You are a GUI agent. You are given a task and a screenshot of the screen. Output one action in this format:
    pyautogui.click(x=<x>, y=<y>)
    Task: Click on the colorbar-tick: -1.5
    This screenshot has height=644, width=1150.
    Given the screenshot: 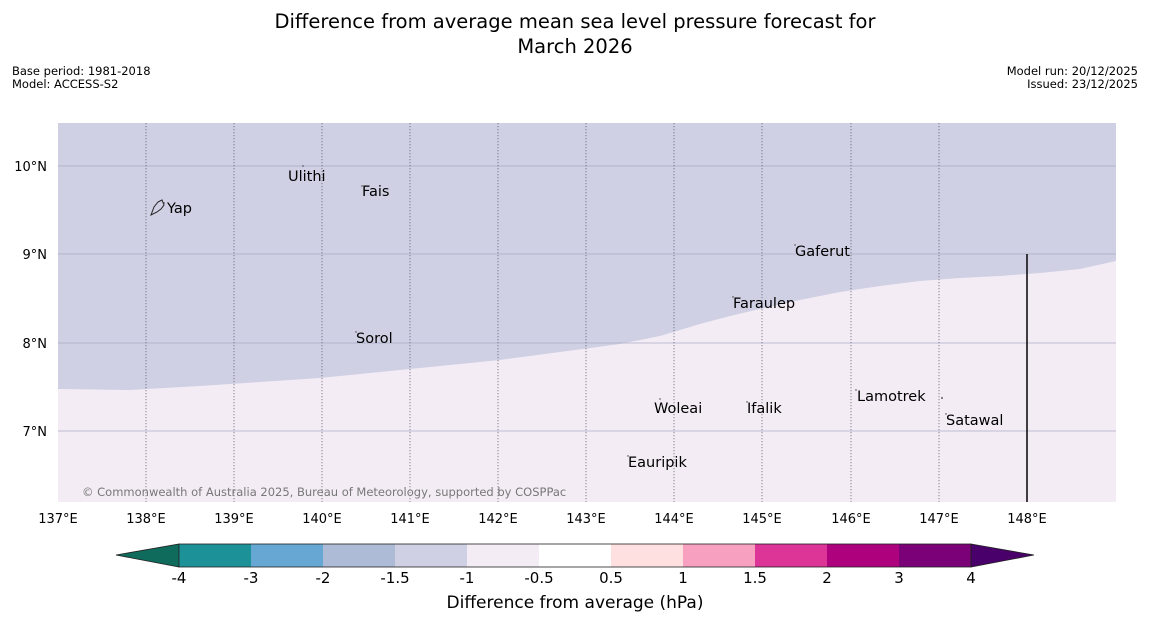 What is the action you would take?
    pyautogui.click(x=394, y=578)
    